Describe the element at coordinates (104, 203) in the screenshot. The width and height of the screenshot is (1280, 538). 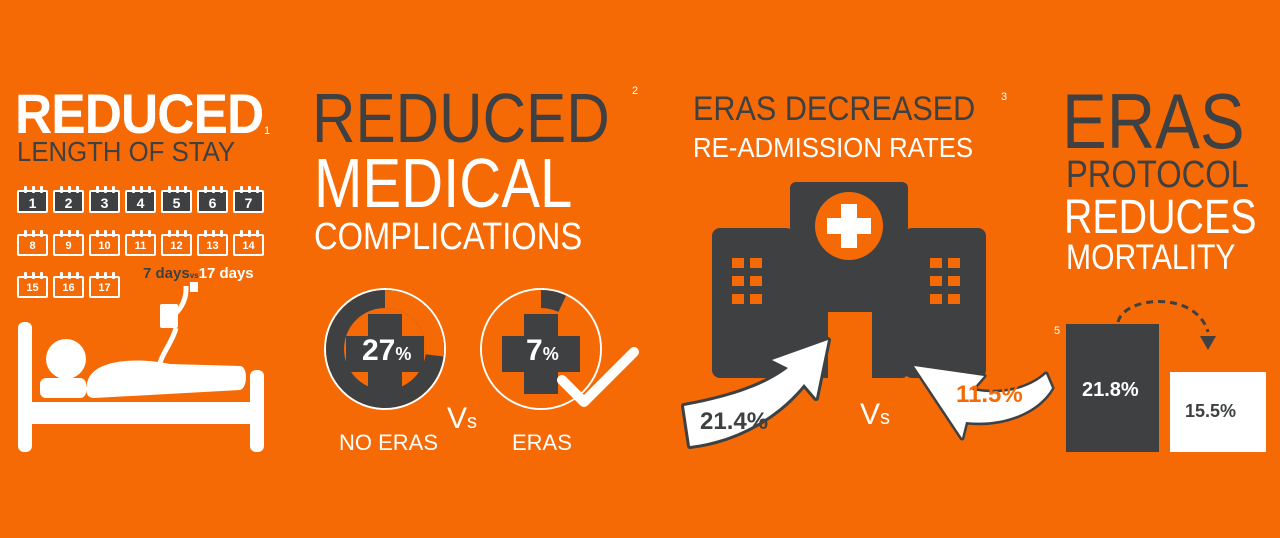
I see `calendar-day-number: 3` at that location.